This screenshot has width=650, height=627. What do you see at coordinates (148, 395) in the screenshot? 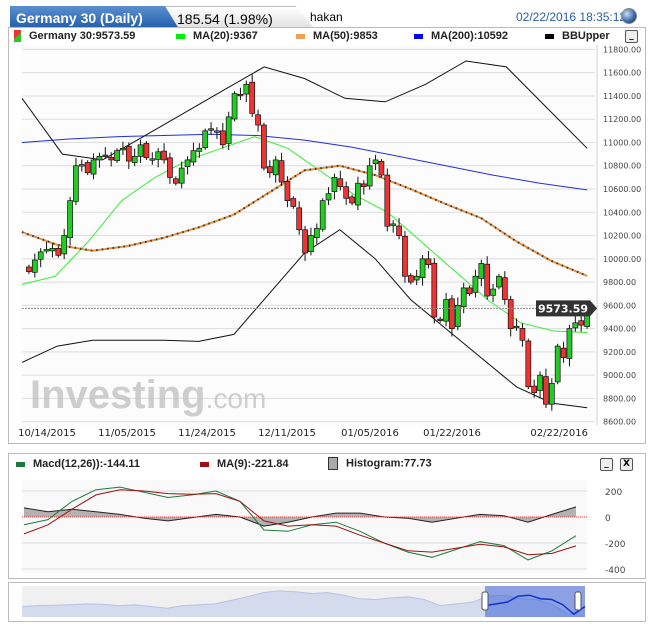
I see `investing-logo: Investing.com` at bounding box center [148, 395].